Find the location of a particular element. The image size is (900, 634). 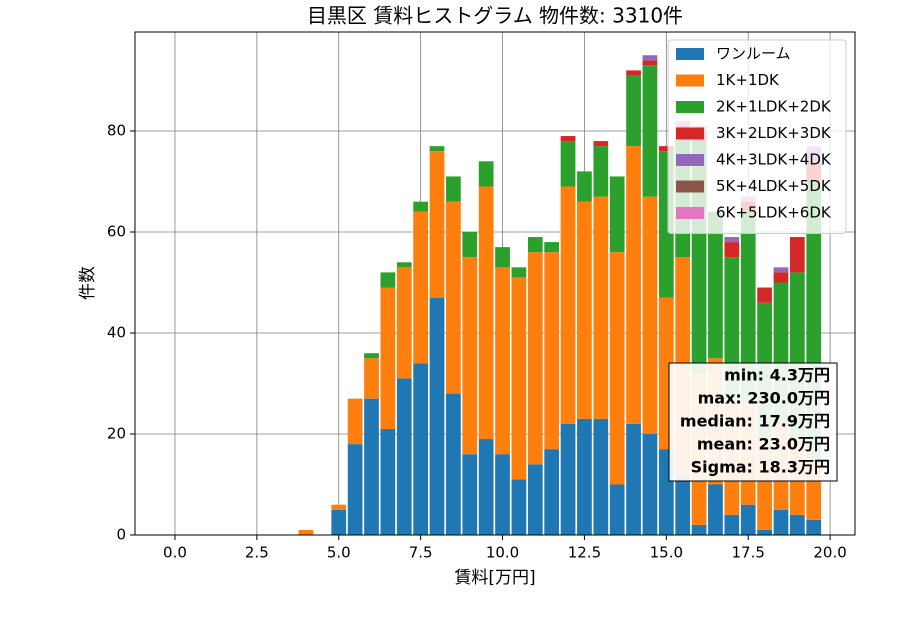

stats-line: mean: 23.0万円 is located at coordinates (763, 444).